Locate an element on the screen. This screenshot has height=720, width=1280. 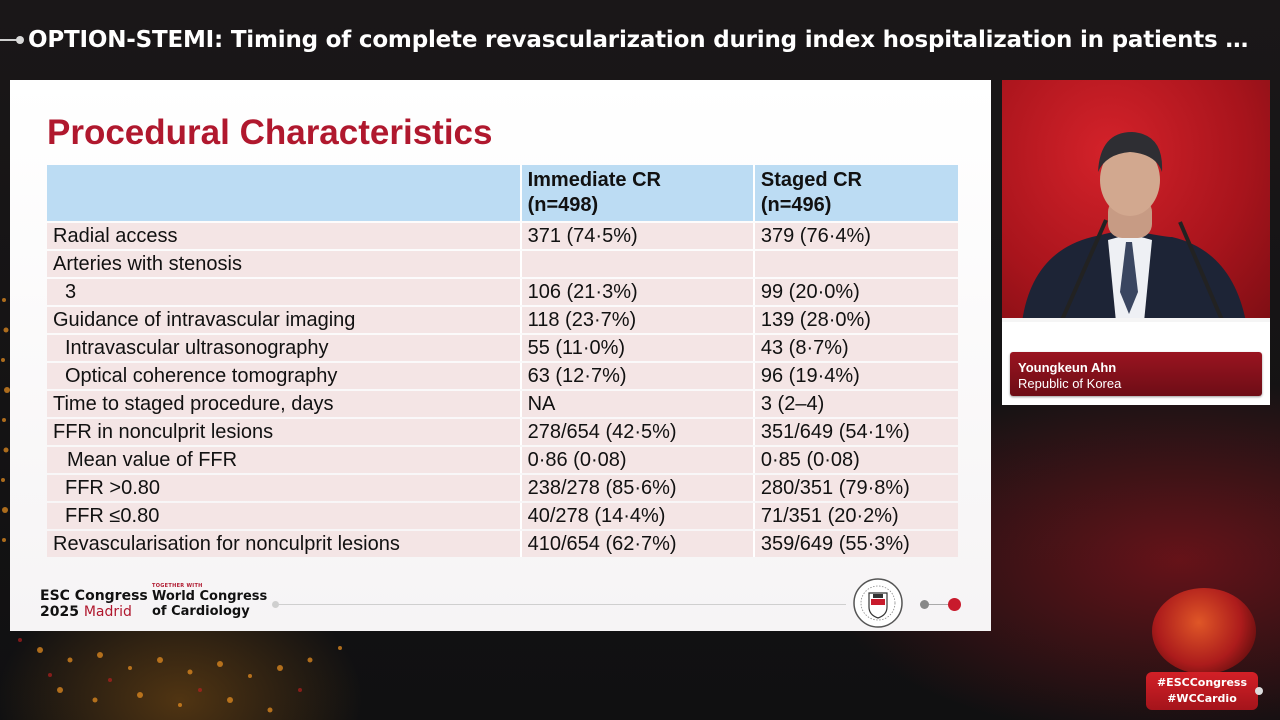
row-label: Arteries with stenosis is located at coordinates (284, 264).